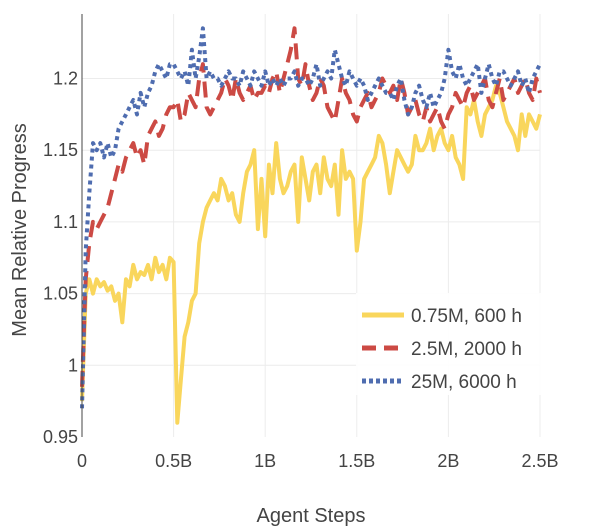 This screenshot has width=598, height=527. Describe the element at coordinates (466, 316) in the screenshot. I see `legend-label-1: 0.75M, 600 h` at that location.